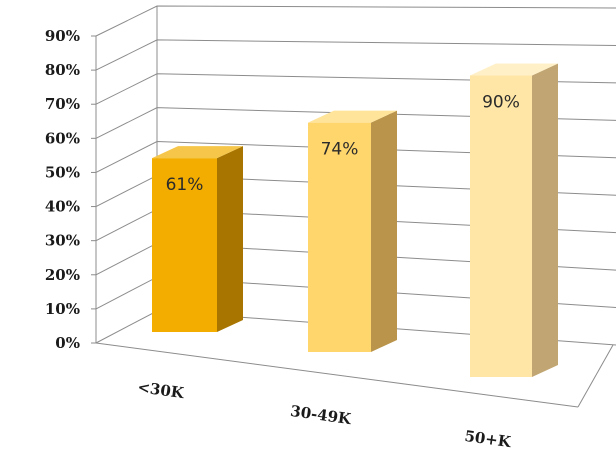  What do you see at coordinates (185, 185) in the screenshot?
I see `data-label: 61%` at bounding box center [185, 185].